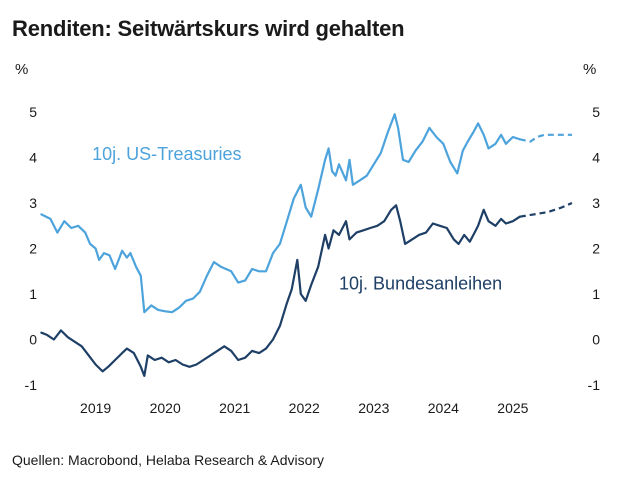 The image size is (618, 487). I want to click on x-tick-label: 2022, so click(304, 408).